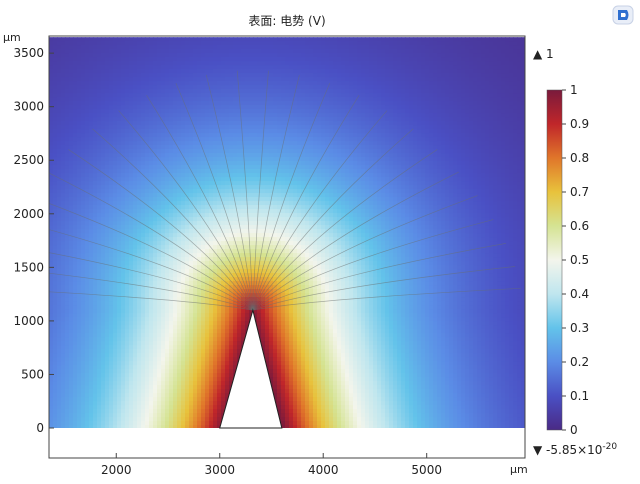 This screenshot has width=640, height=484. Describe the element at coordinates (286, 21) in the screenshot. I see `plot-title: 表面: 电势 (V)` at that location.